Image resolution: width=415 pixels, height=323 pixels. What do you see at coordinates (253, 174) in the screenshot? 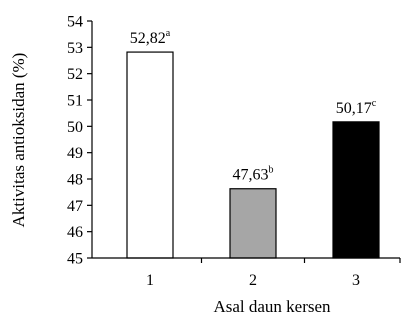
I see `data-label: 47,63b` at bounding box center [253, 174].